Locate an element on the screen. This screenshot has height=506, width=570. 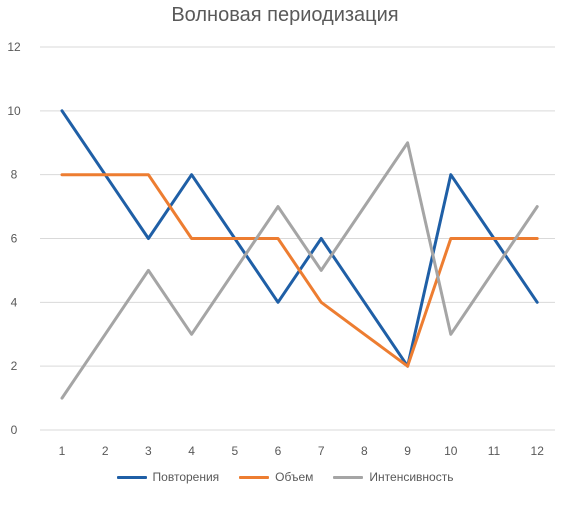
x-tick-label: 5 is located at coordinates (234, 451).